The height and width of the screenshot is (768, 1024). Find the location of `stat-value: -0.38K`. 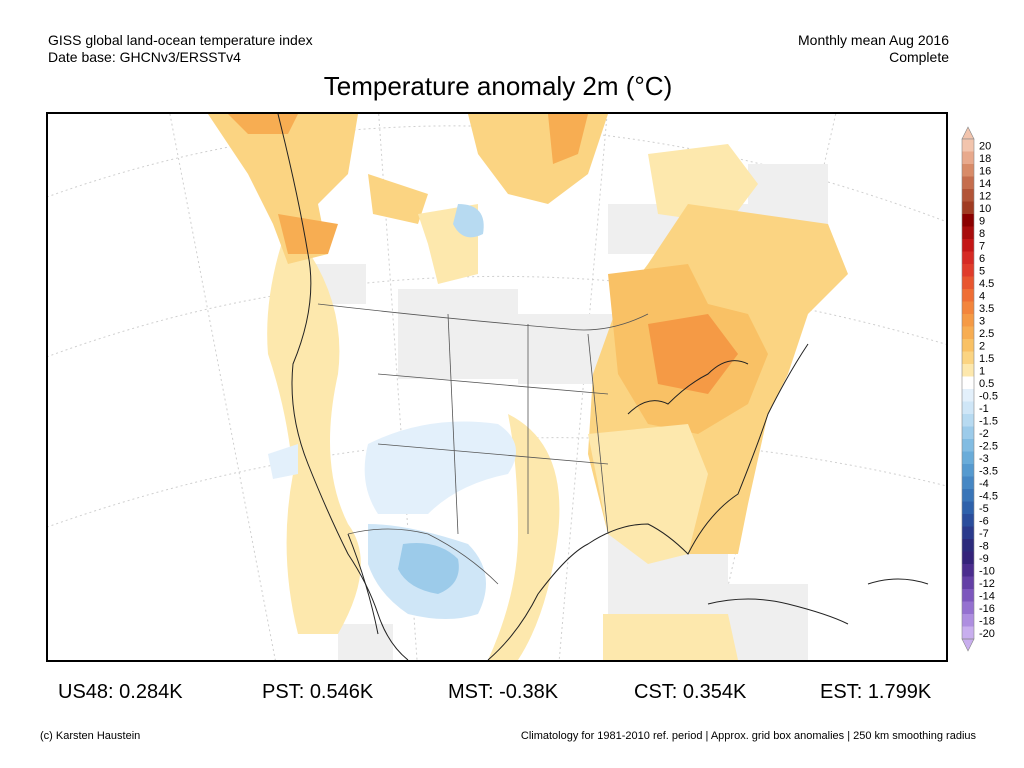

stat-value: -0.38K is located at coordinates (529, 692).